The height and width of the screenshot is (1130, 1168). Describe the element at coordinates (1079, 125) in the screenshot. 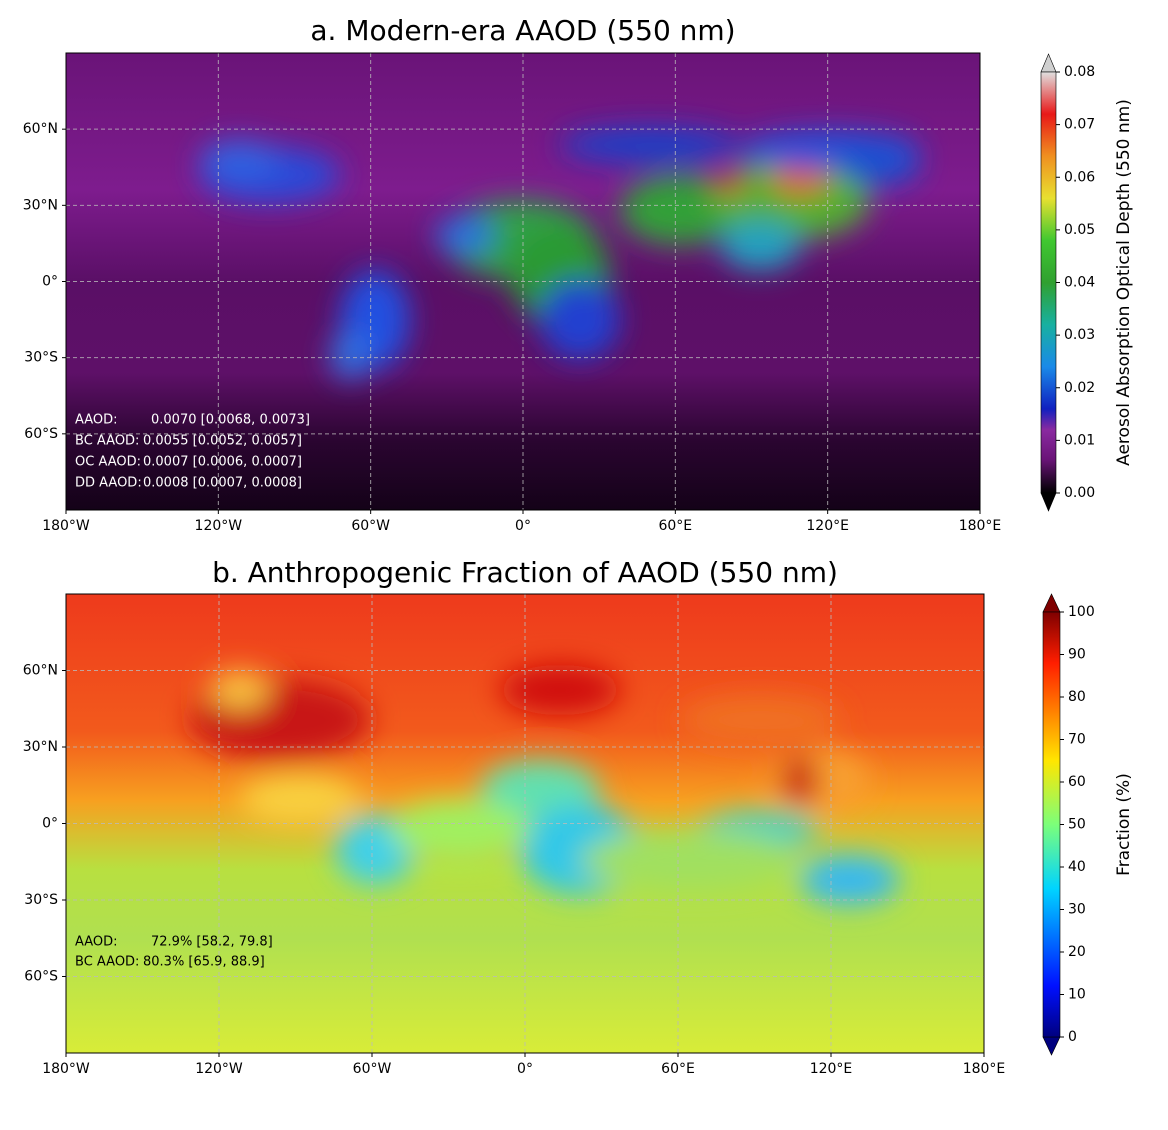

I see `colorbar-tick-label: 0.07` at that location.